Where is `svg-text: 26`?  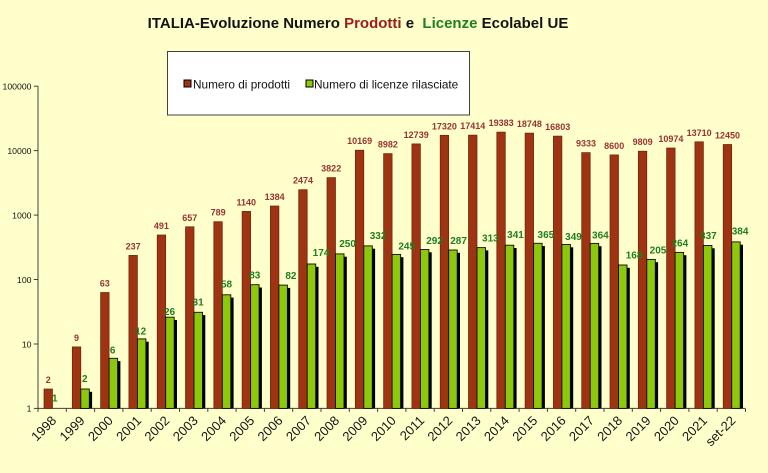
svg-text: 26 is located at coordinates (170, 312).